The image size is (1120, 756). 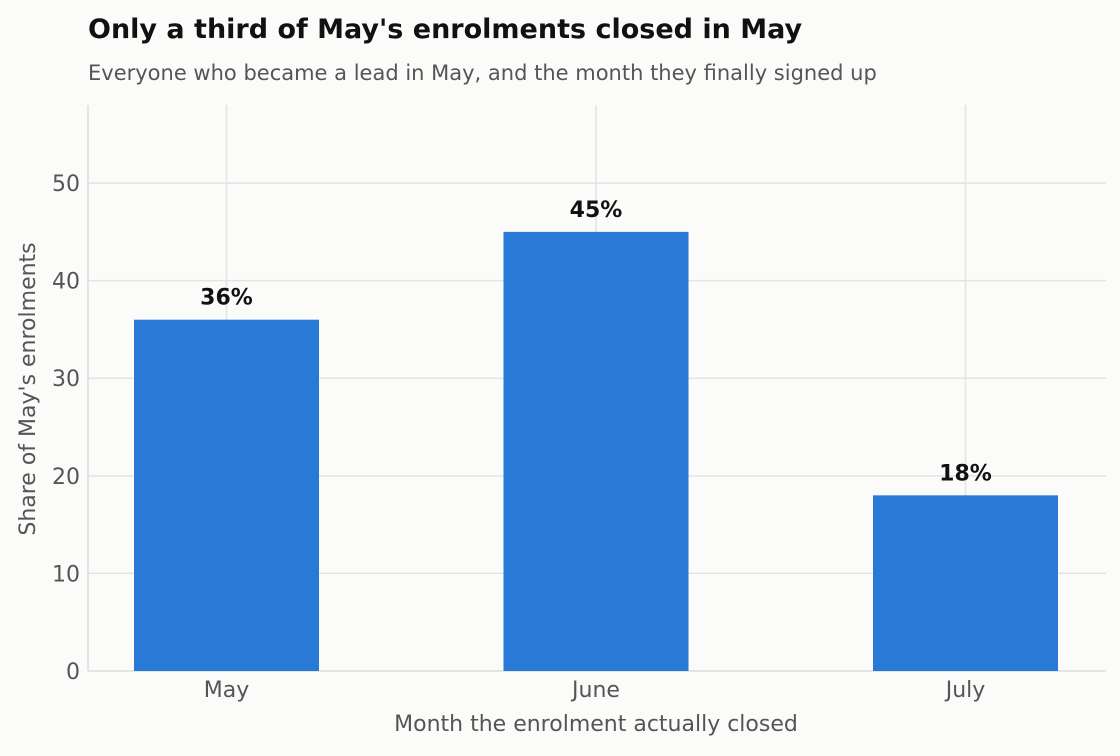 I want to click on x-axis-label: Month the enrolment actually closed, so click(x=596, y=724).